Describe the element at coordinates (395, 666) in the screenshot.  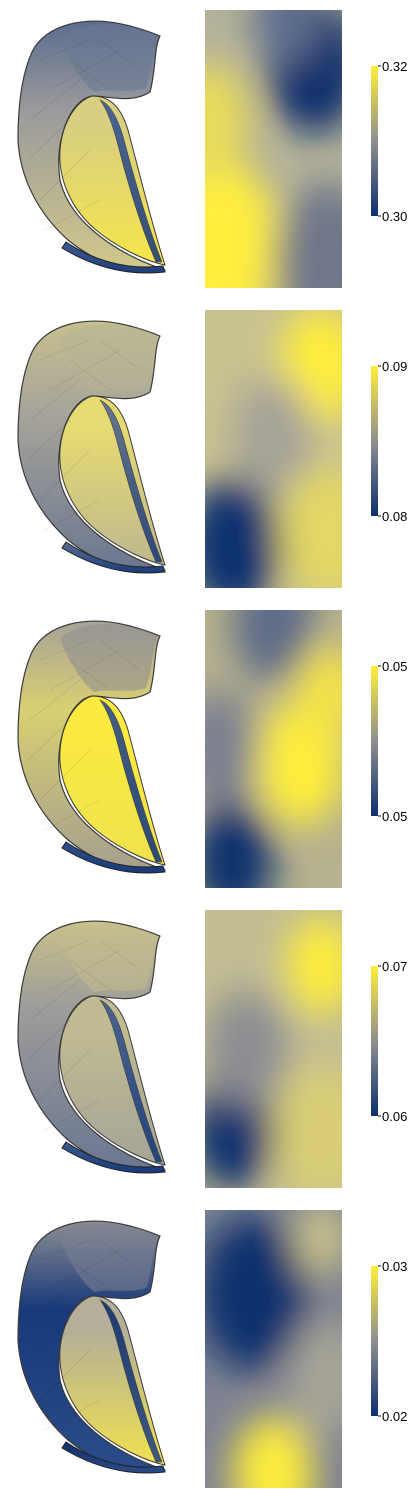
I see `colorbar-max-label: 0.05` at that location.